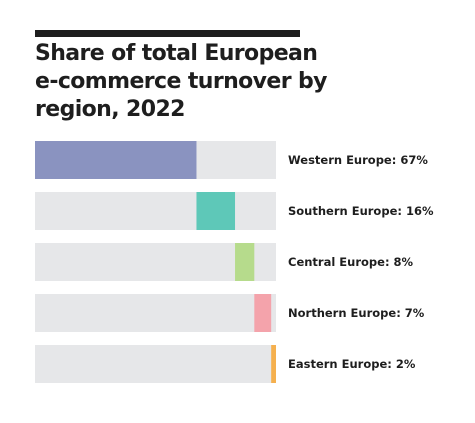  Describe the element at coordinates (356, 313) in the screenshot. I see `bar-label-northern-europe: Northern Europe: 7%` at that location.